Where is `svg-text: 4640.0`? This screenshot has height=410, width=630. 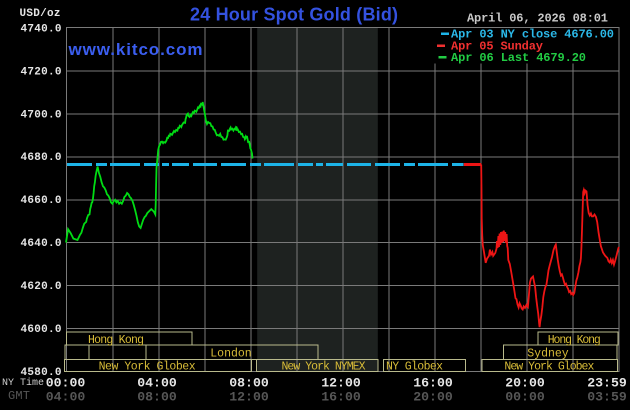 svg-text: 4640.0 is located at coordinates (41, 244).